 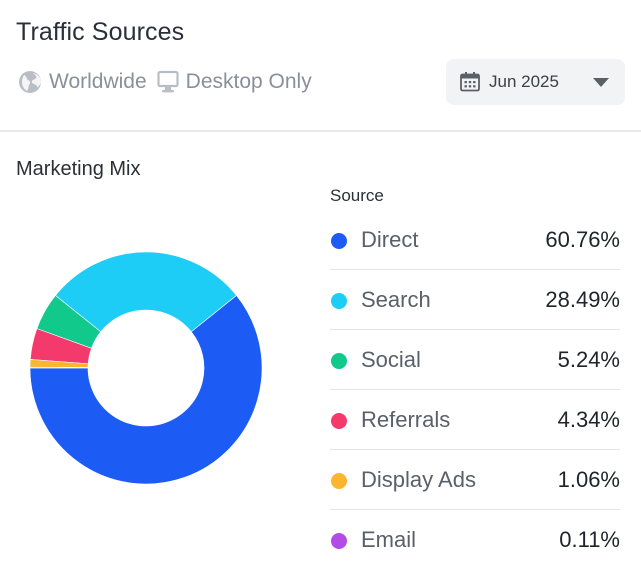 What do you see at coordinates (588, 359) in the screenshot?
I see `legend-value-social: 5.24%` at bounding box center [588, 359].